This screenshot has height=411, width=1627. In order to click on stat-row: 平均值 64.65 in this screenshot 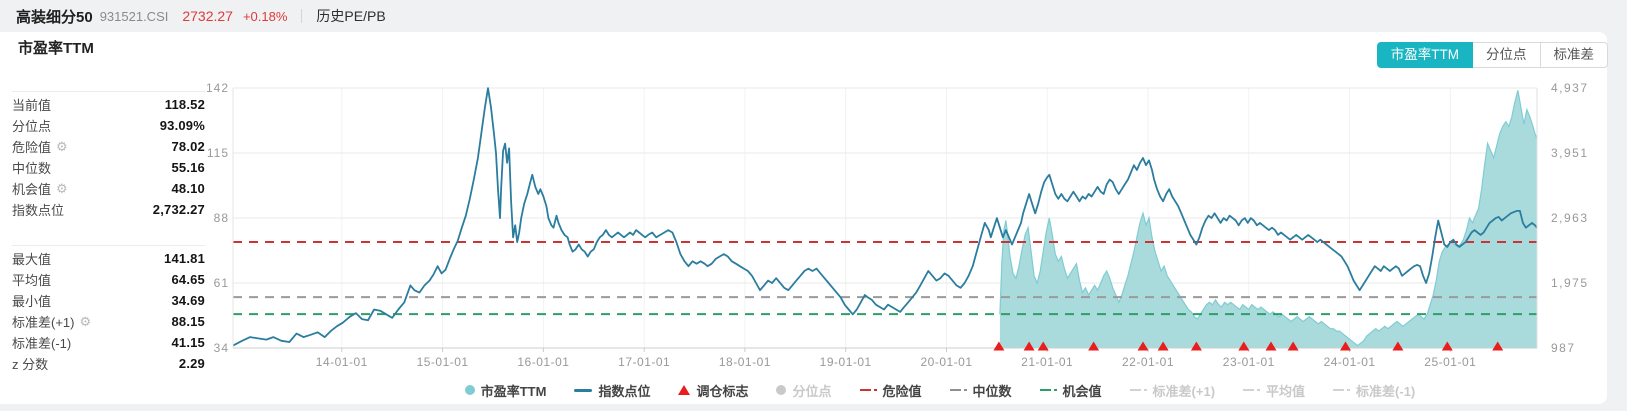, I will do `click(108, 279)`.